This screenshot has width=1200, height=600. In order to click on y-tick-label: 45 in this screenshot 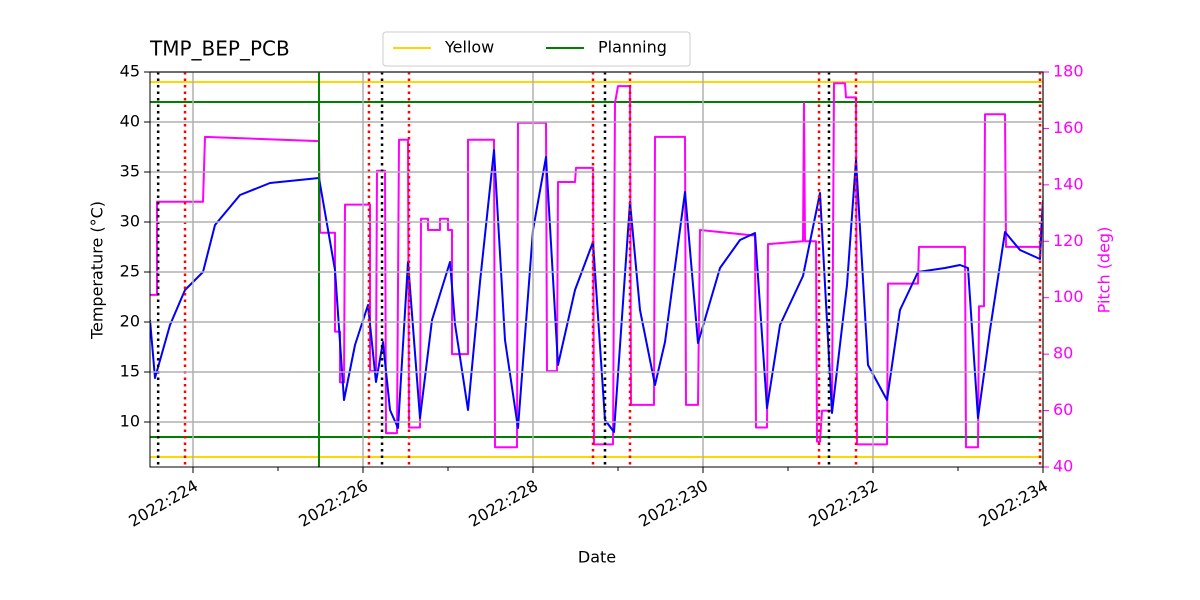, I will do `click(130, 71)`.